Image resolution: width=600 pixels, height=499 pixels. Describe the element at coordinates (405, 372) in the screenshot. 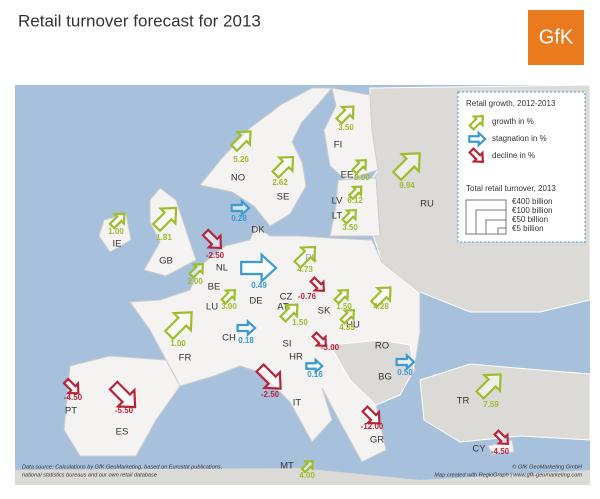

I see `country-value: 0.50` at that location.